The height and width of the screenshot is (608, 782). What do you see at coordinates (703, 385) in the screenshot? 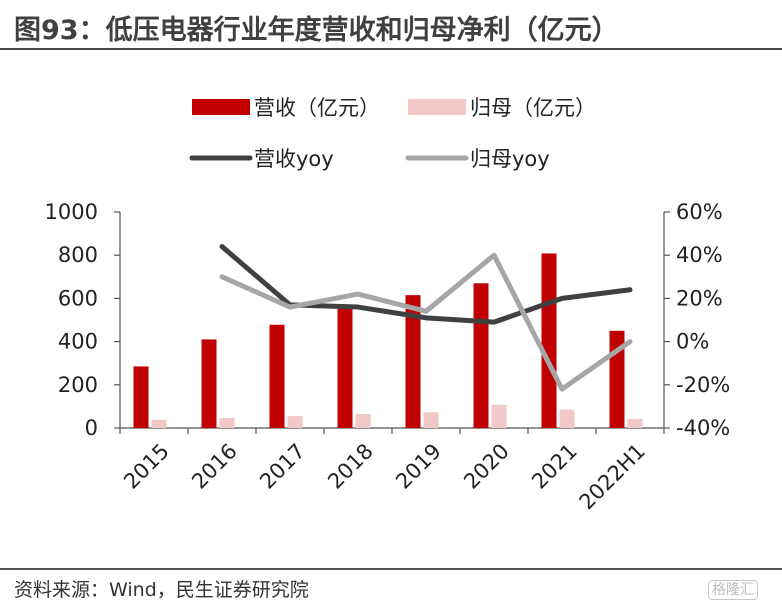
I see `y-right-tick-label: -20%` at bounding box center [703, 385].